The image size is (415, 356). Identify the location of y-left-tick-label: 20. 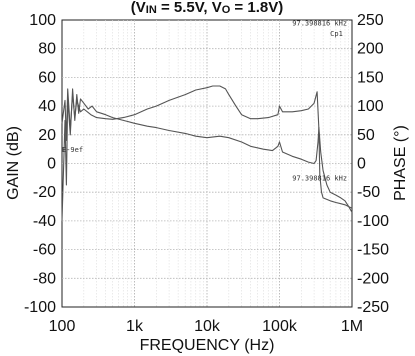
(47, 135).